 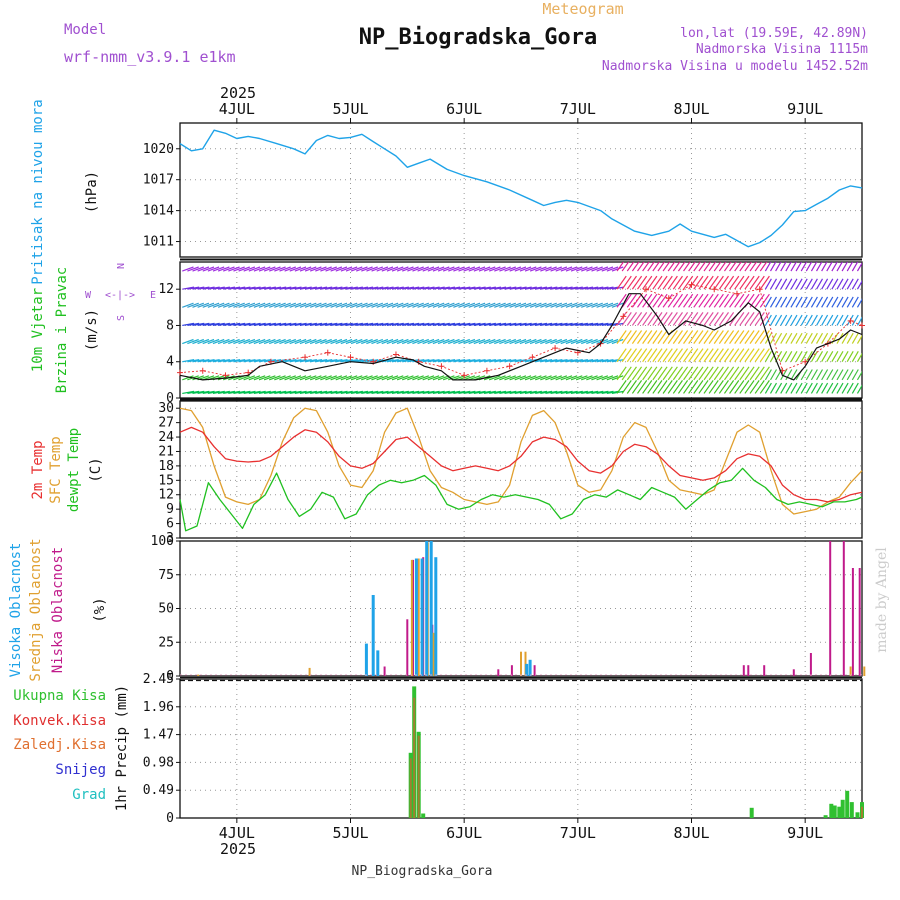 I want to click on y-tick-label: 9, so click(x=170, y=509).